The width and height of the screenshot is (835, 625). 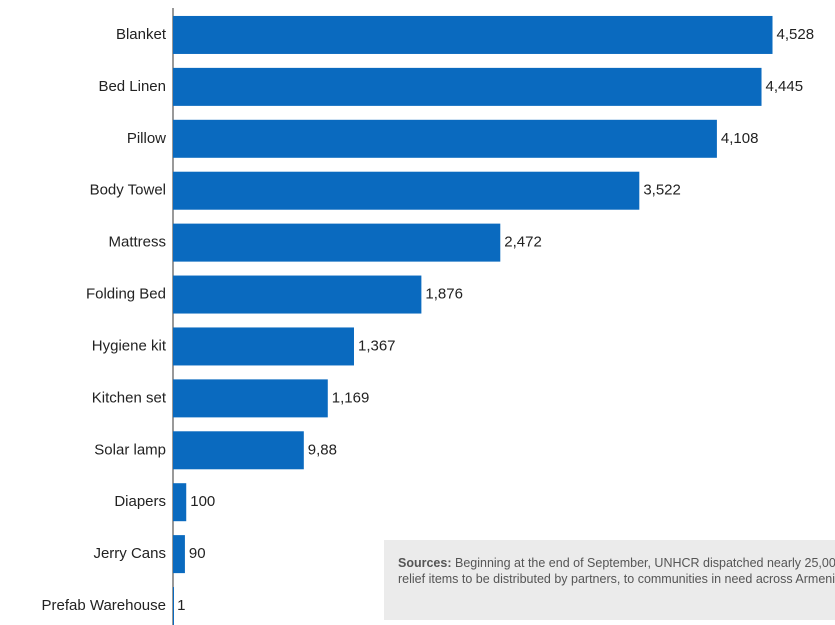 What do you see at coordinates (146, 138) in the screenshot?
I see `category-label: Pillow` at bounding box center [146, 138].